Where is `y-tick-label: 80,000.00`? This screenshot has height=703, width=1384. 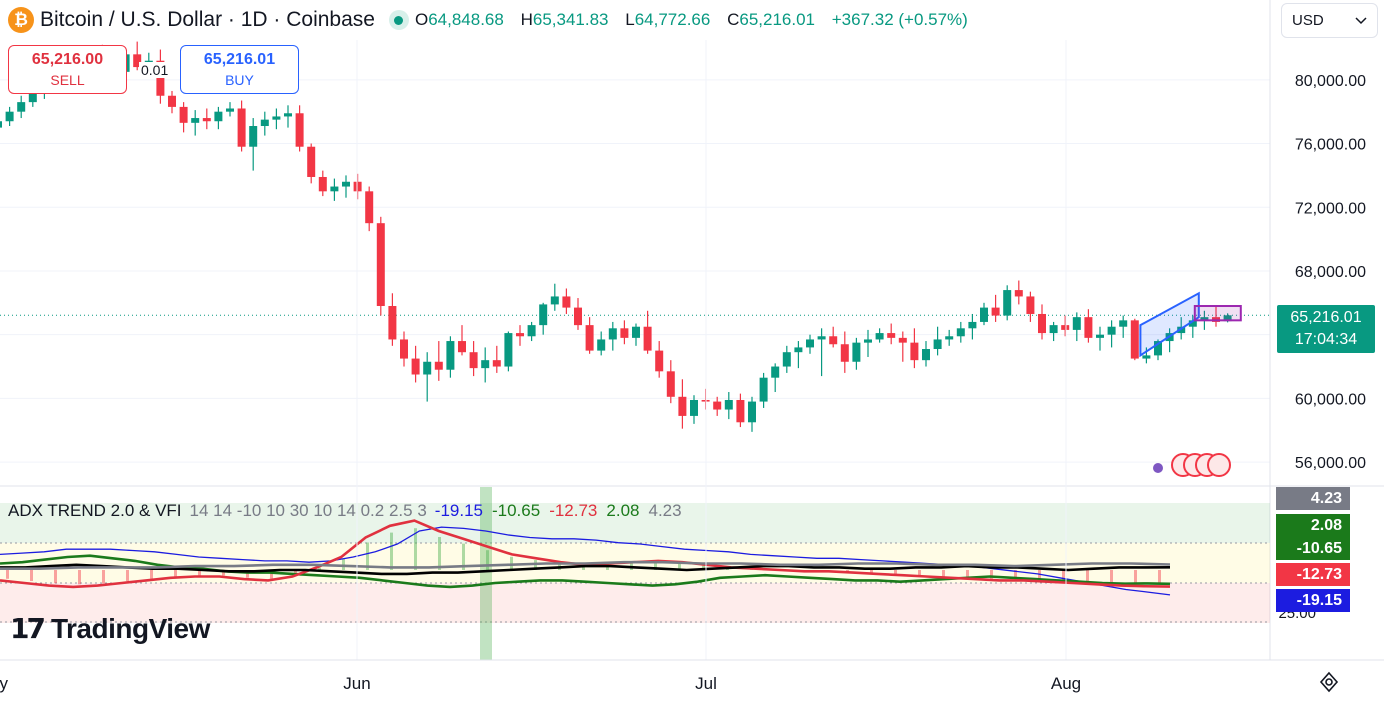 y-tick-label: 80,000.00 is located at coordinates (1330, 81).